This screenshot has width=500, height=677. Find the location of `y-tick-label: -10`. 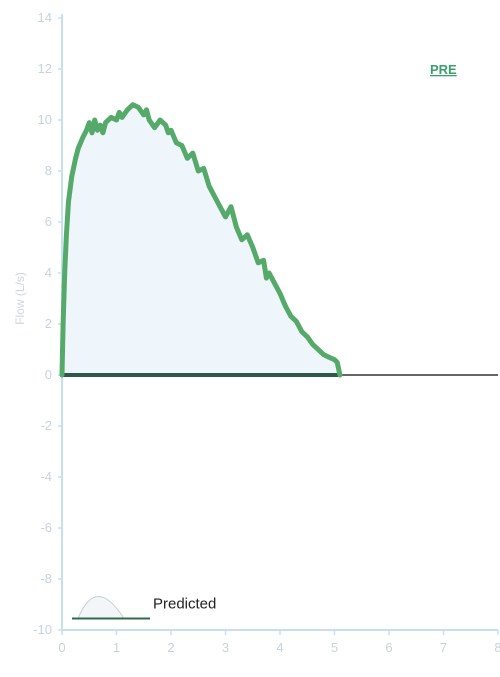

y-tick-label: -10 is located at coordinates (42, 629).